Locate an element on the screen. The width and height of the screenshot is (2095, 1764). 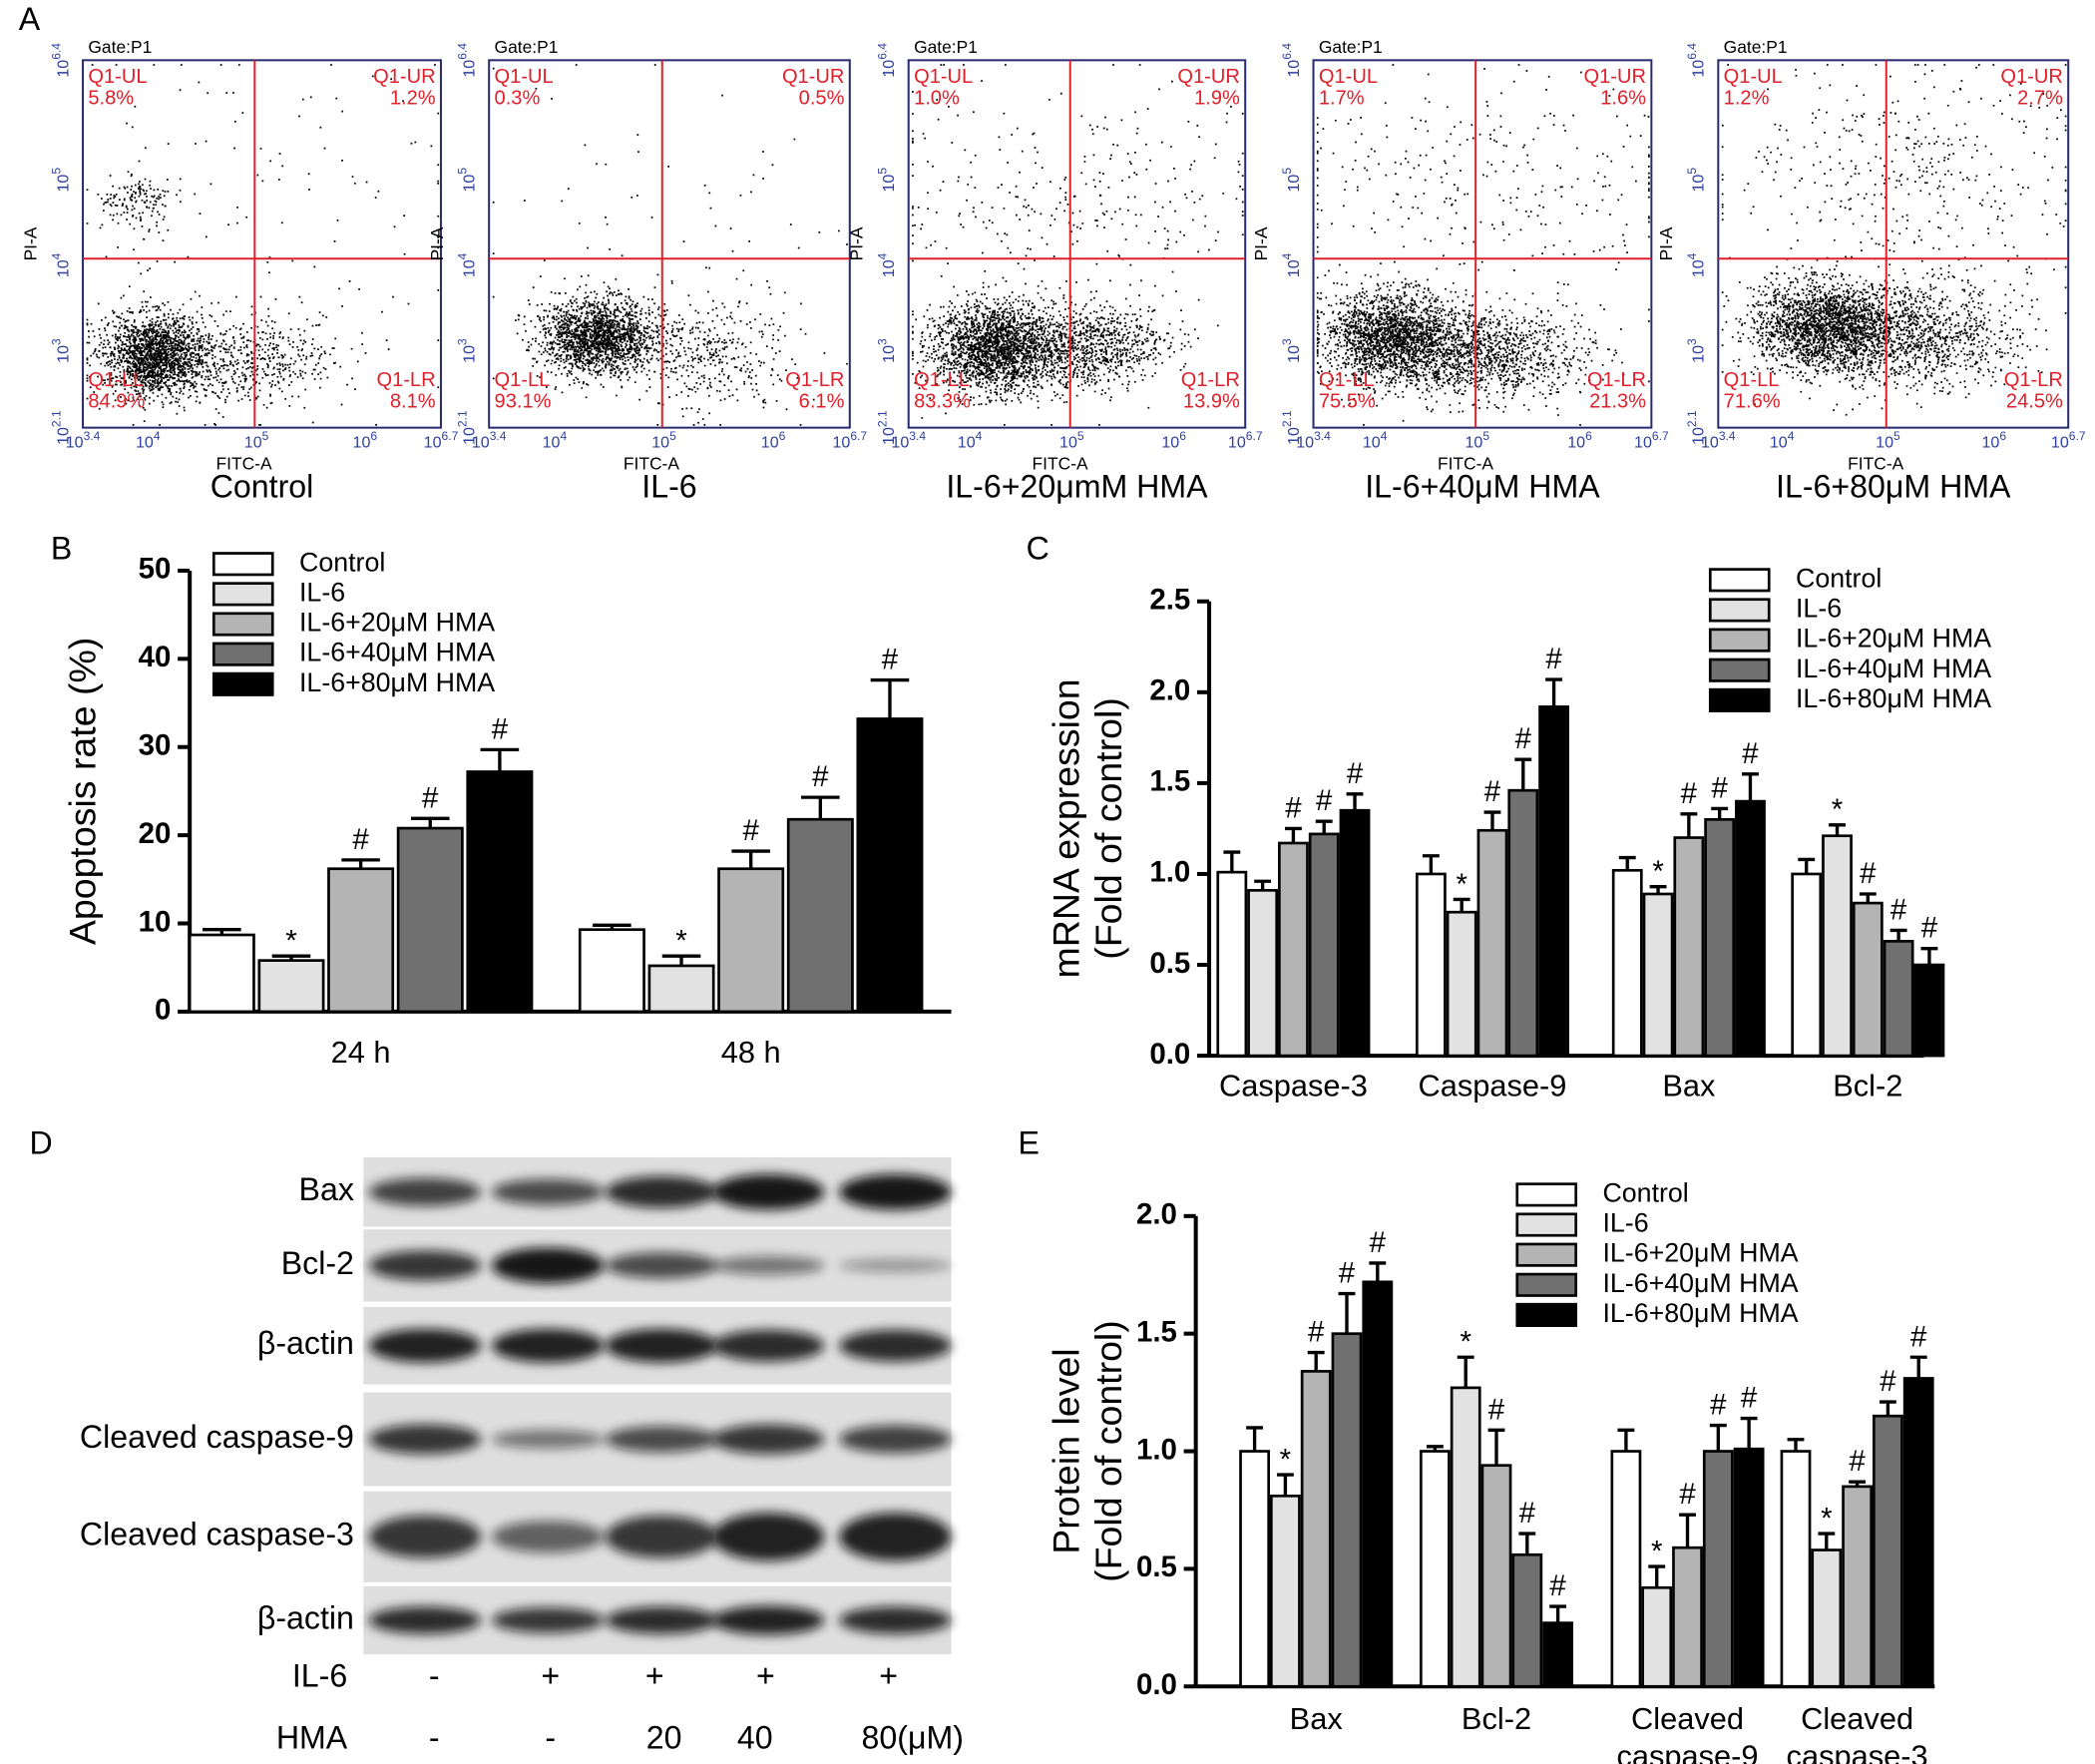
quadrant-name: Q1-LR is located at coordinates (2033, 380).